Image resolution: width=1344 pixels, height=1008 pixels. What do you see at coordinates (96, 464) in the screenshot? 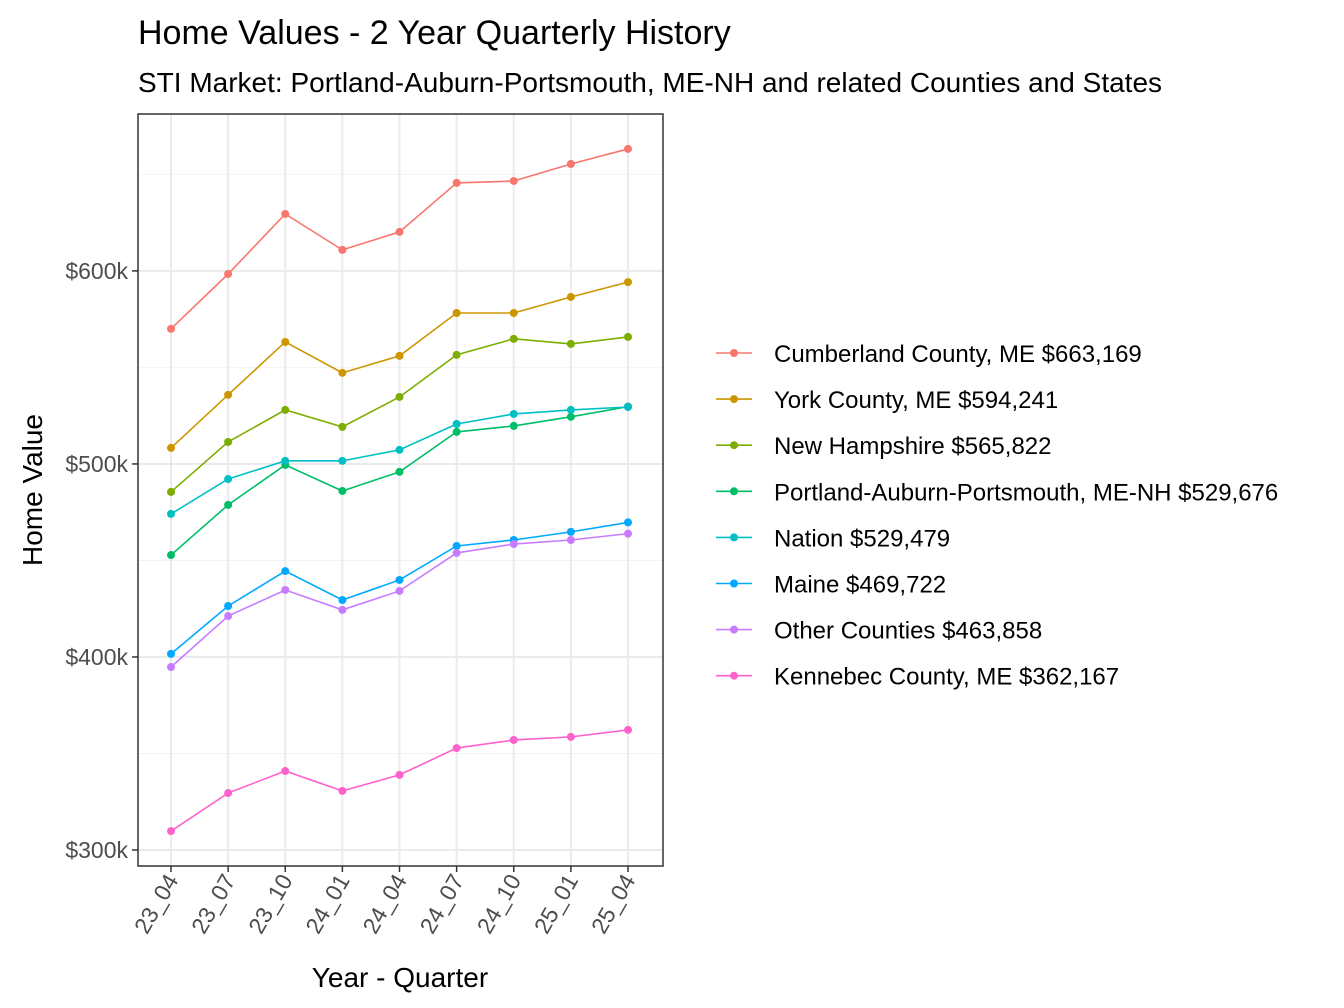
I see `y-tick-label: $500k` at bounding box center [96, 464].